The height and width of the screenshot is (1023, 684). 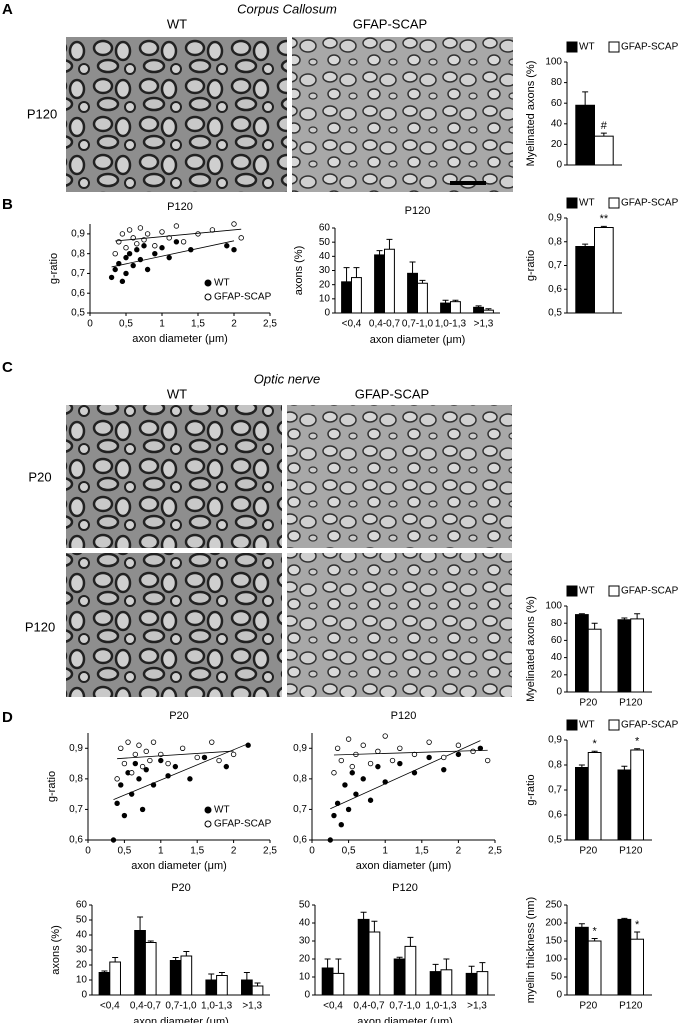 I want to click on y-axis-label: myelin thickness (nm), so click(x=531, y=950).